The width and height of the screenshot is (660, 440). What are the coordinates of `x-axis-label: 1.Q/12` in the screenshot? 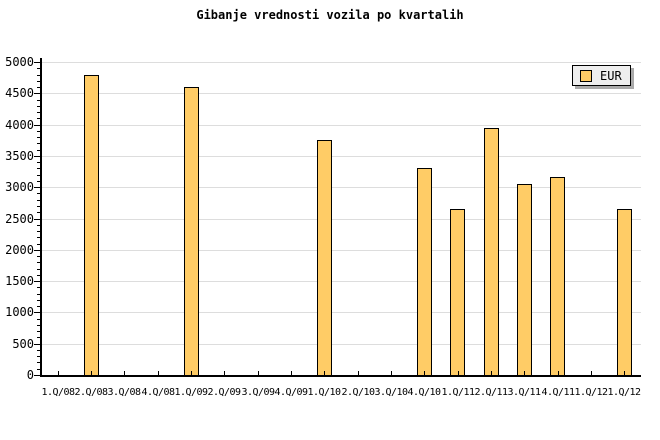 It's located at (624, 392).